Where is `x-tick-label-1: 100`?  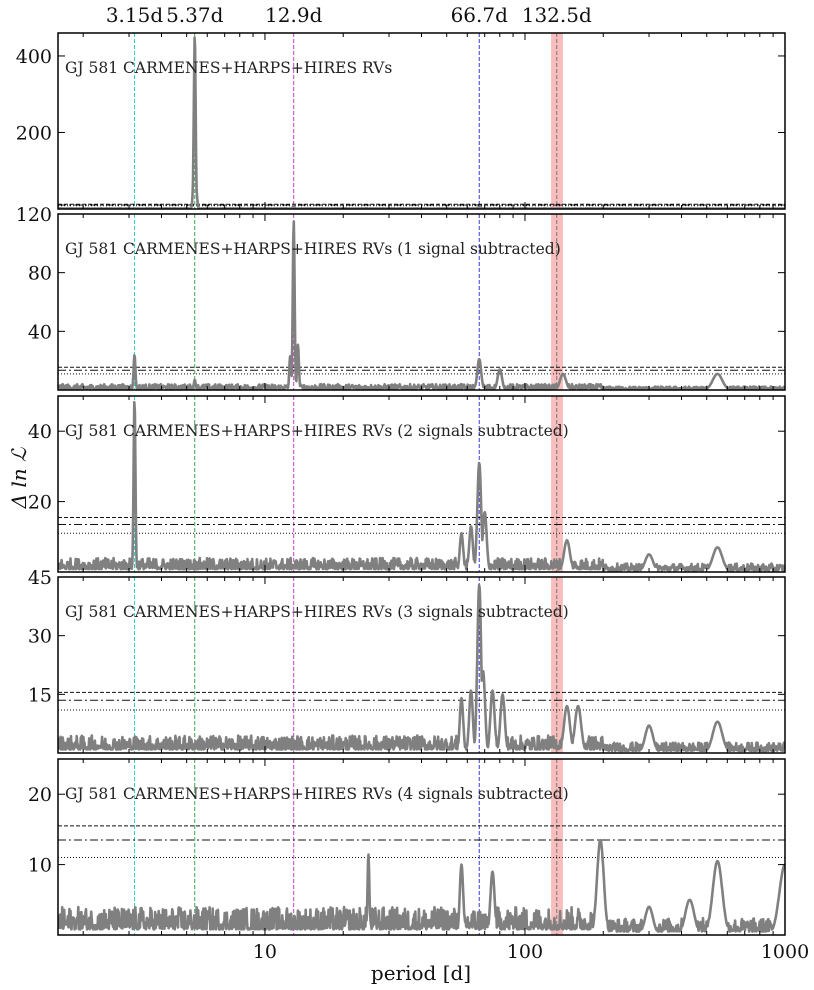
x-tick-label-1: 100 is located at coordinates (525, 952).